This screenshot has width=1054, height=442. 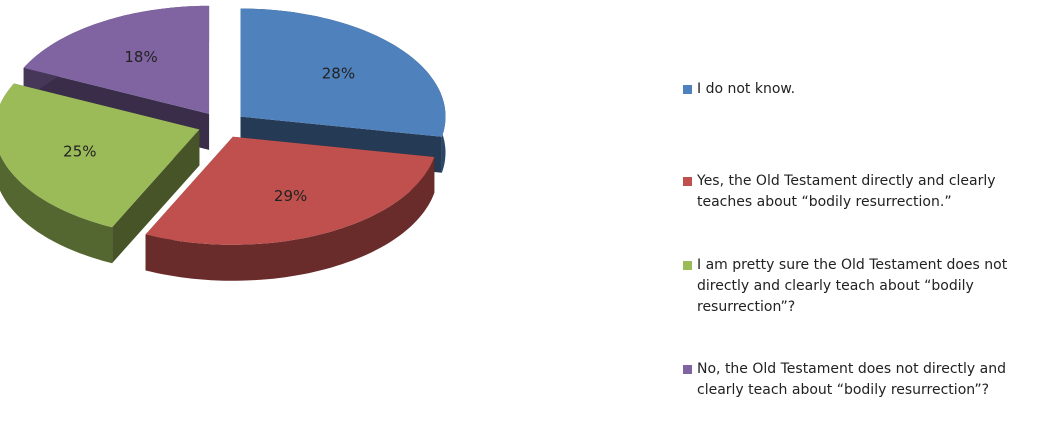 I want to click on legend-entry: I do not know., so click(x=863, y=89).